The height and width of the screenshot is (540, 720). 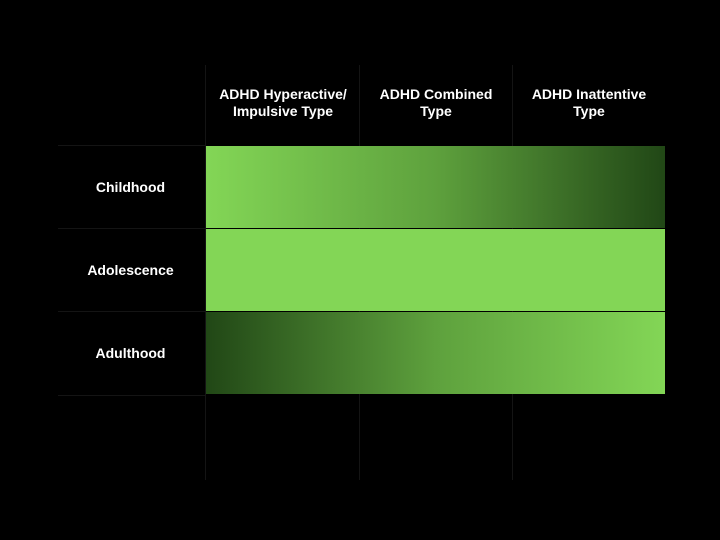 I want to click on column-header-hyperactive: ADHD Hyperactive/ Impulsive Type, so click(x=283, y=102).